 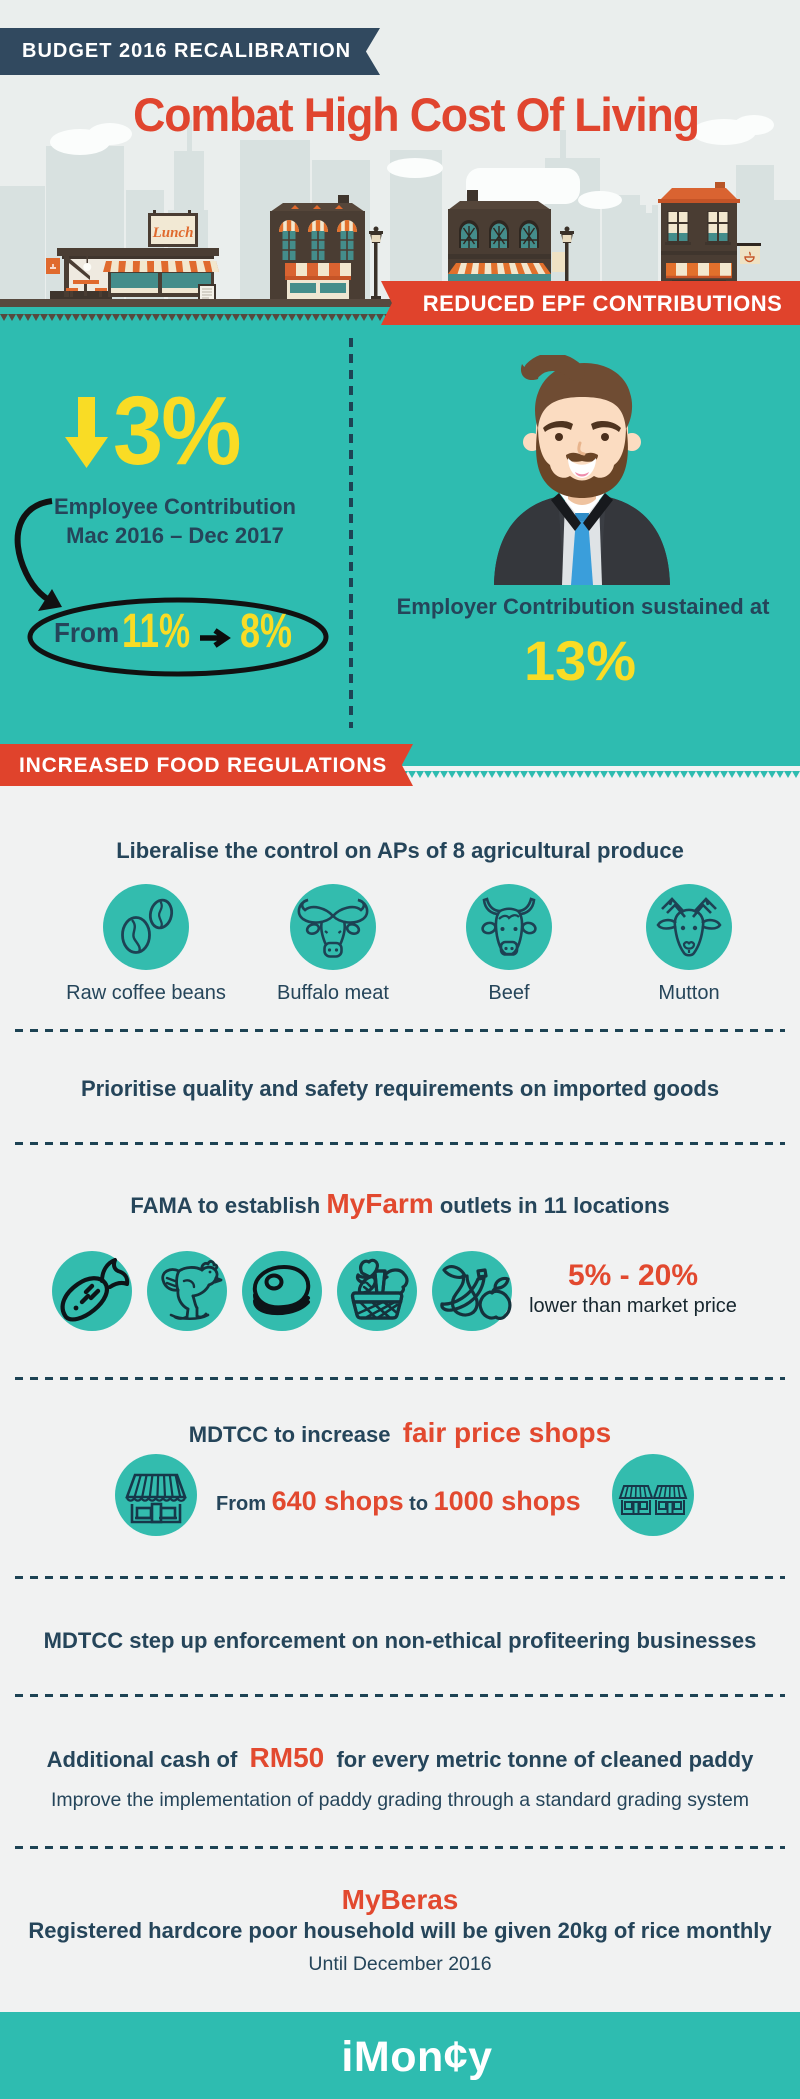 I want to click on svg-text: Lunch, so click(x=173, y=233).